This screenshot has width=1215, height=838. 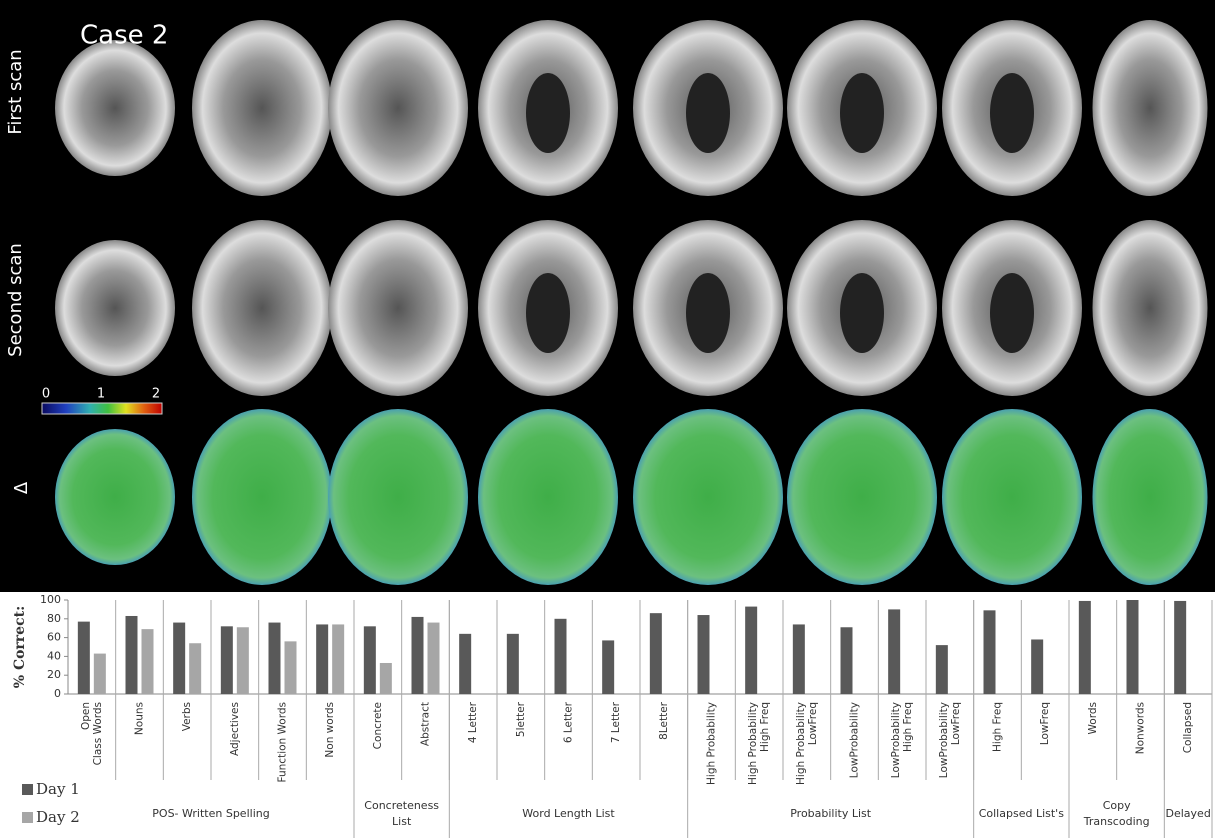 I want to click on x-tick-line: Non words, so click(x=330, y=730).